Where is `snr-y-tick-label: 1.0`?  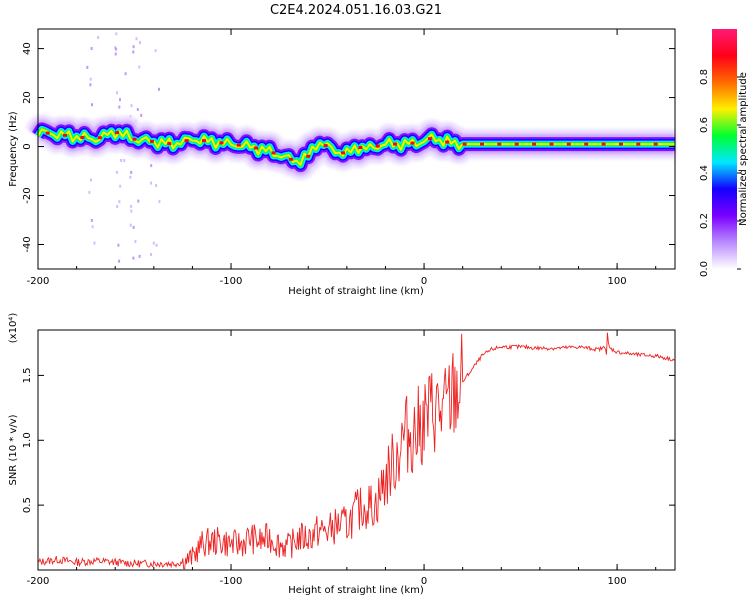 snr-y-tick-label: 1.0 is located at coordinates (27, 440).